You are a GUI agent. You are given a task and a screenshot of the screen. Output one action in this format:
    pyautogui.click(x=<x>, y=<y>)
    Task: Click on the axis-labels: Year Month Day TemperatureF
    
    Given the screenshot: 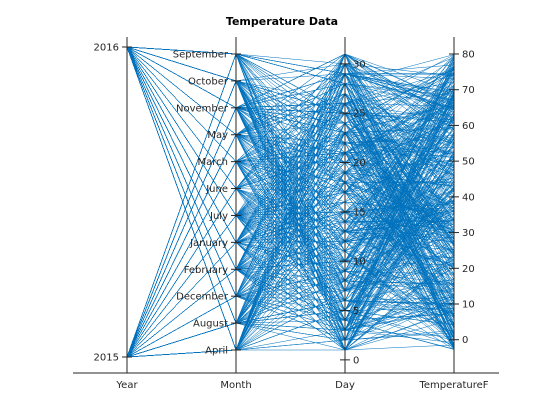 What is the action you would take?
    pyautogui.click(x=301, y=385)
    